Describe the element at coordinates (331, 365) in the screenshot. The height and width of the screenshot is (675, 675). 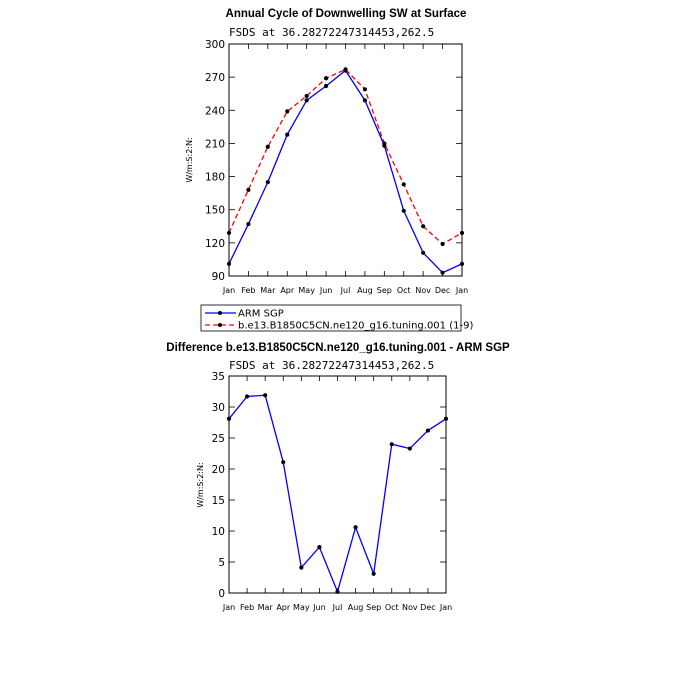
I see `chart2-subtitle: FSDS at 36.28272247314453,262.5` at that location.